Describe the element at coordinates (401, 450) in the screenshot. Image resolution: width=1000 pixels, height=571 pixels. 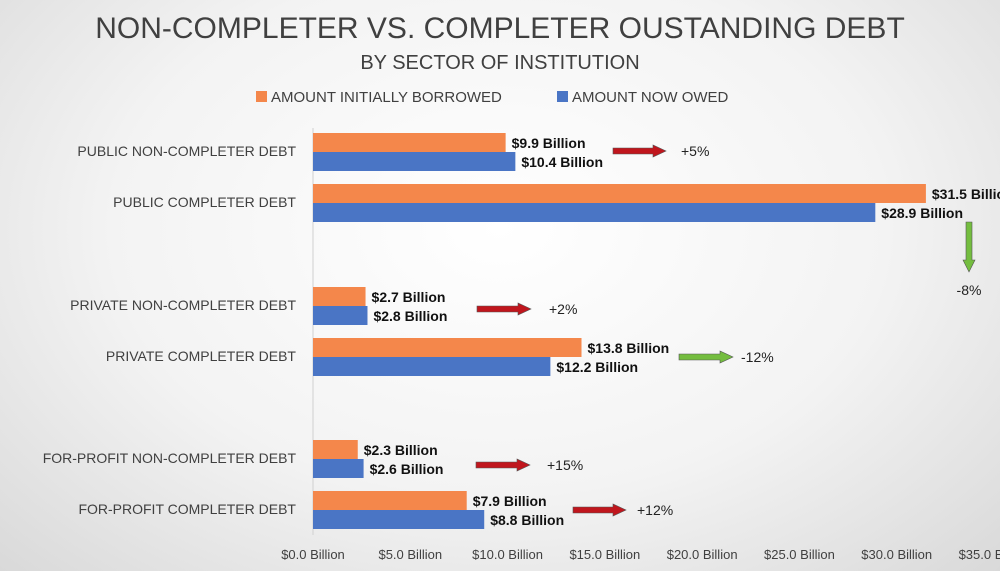
I see `data-label-borrowed: $2.3 Billion` at that location.